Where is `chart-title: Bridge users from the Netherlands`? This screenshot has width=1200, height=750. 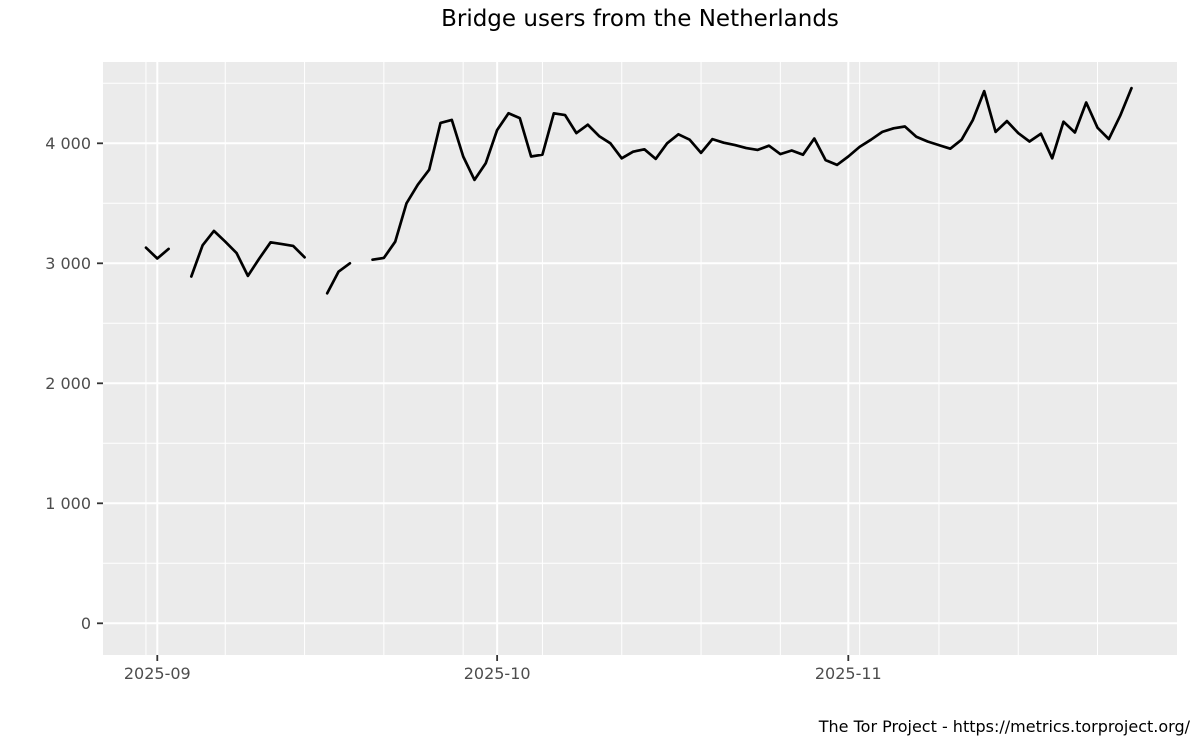
chart-title: Bridge users from the Netherlands is located at coordinates (640, 19).